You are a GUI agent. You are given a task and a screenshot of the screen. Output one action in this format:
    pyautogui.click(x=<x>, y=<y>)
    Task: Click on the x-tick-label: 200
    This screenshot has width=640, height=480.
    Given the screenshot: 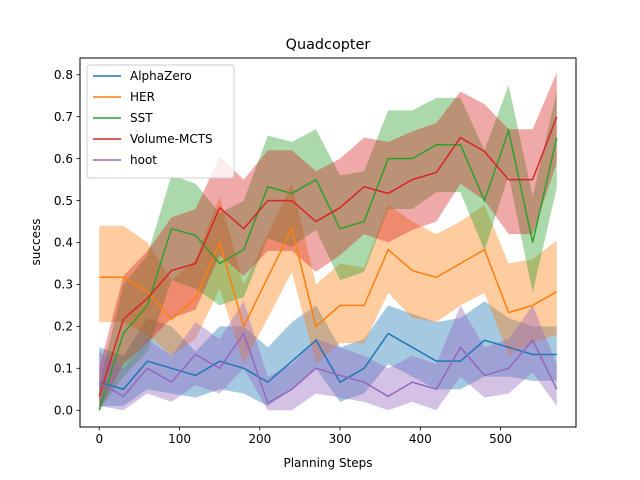 What is the action you would take?
    pyautogui.click(x=259, y=439)
    